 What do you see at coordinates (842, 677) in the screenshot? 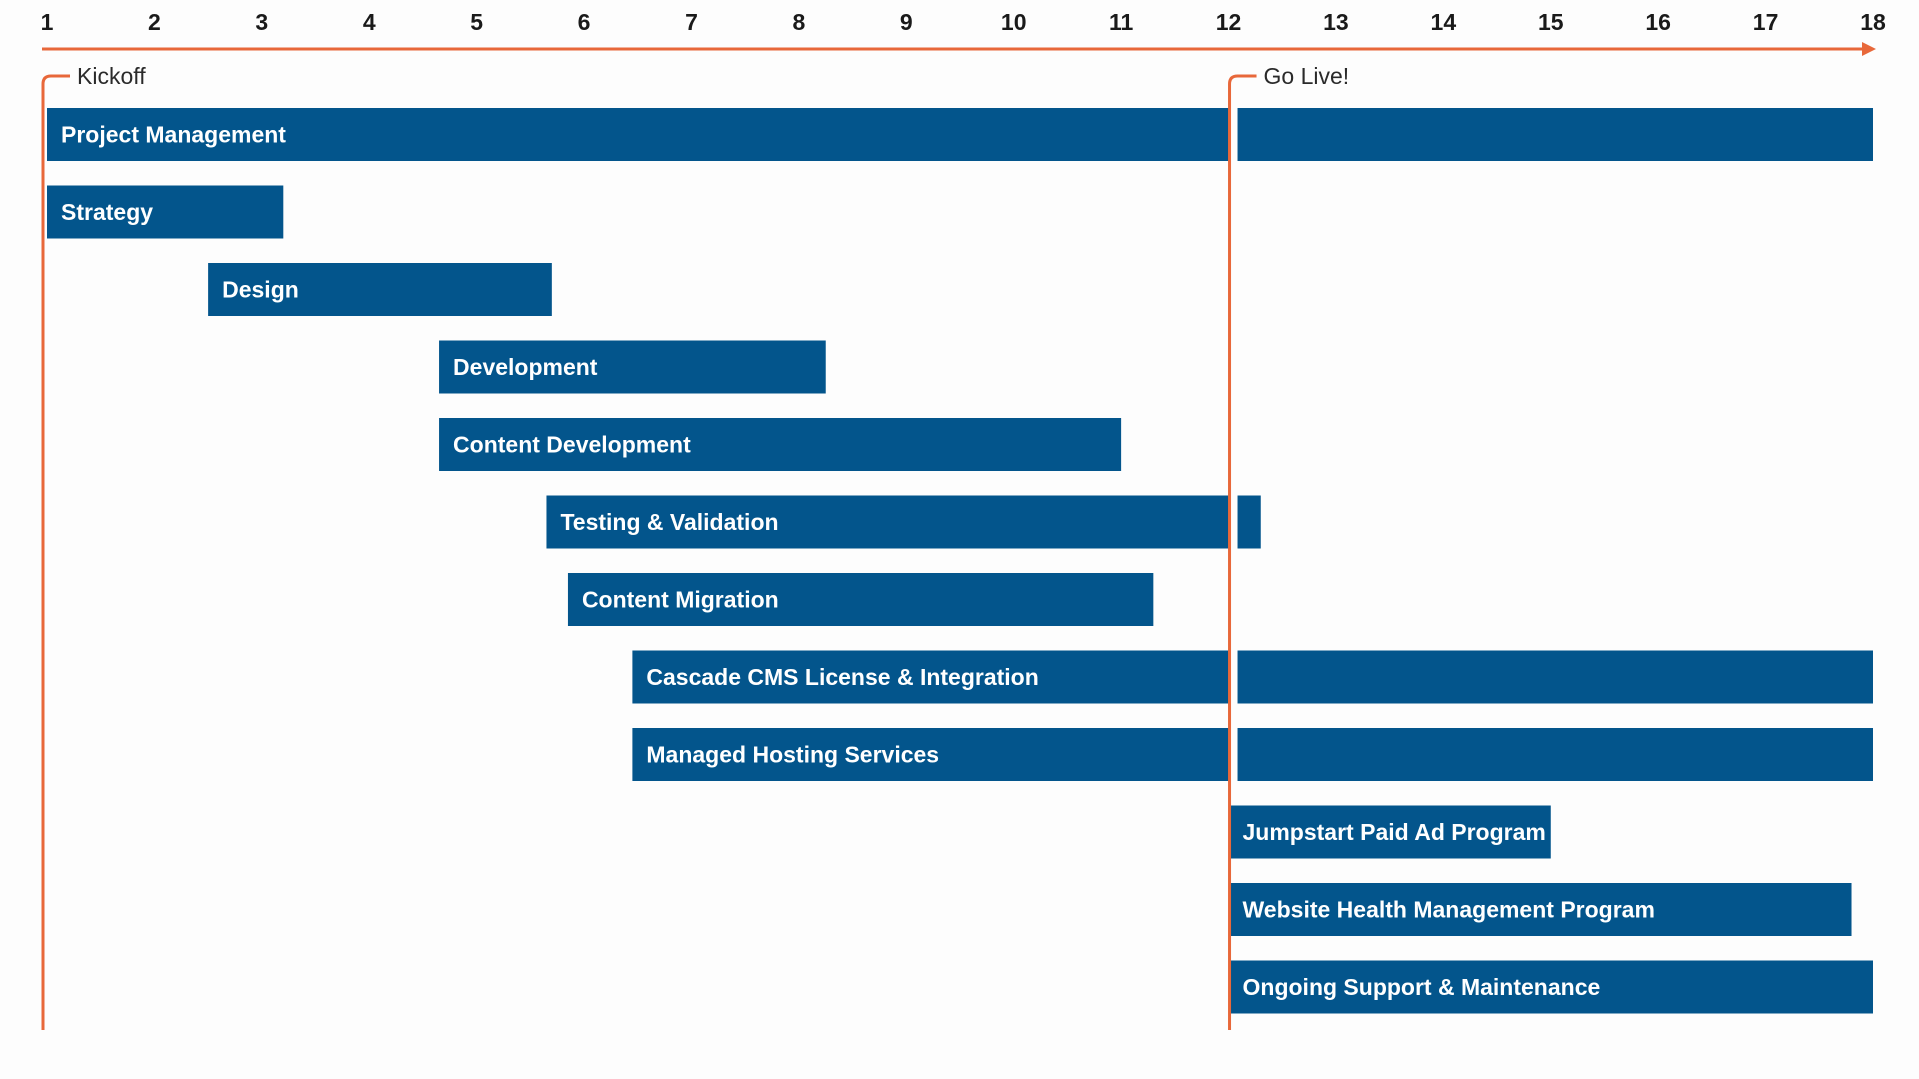
I see `task-bar-label: Cascade CMS License & Integration` at bounding box center [842, 677].